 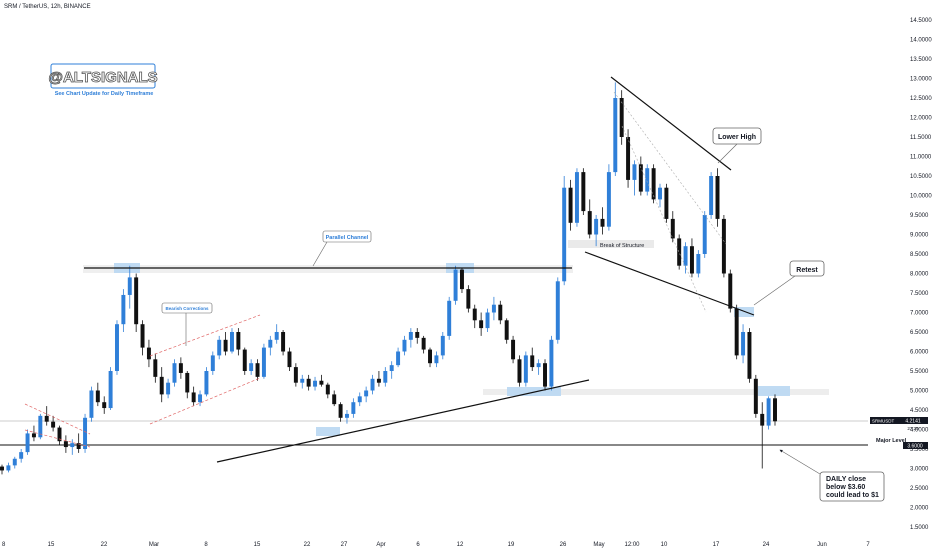 What do you see at coordinates (919, 333) in the screenshot?
I see `y-tick-label: 6.5000` at bounding box center [919, 333].